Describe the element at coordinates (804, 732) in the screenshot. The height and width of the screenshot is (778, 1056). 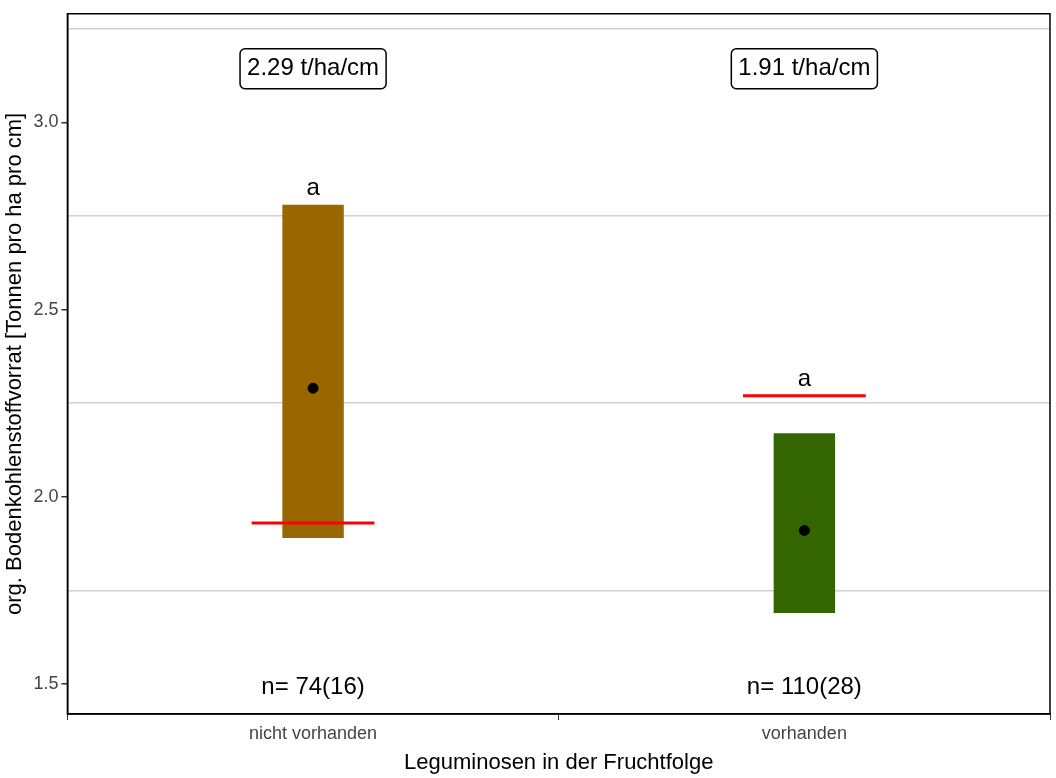
I see `x-tick-label: vorhanden` at that location.